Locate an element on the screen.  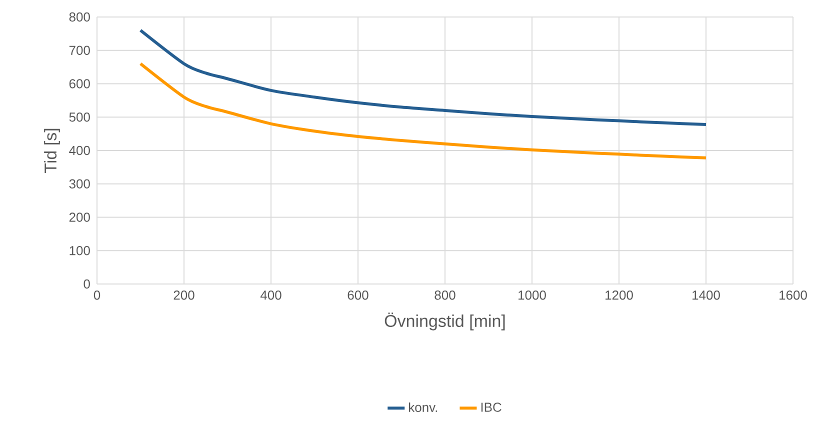
y-tick-label: 800 is located at coordinates (79, 17).